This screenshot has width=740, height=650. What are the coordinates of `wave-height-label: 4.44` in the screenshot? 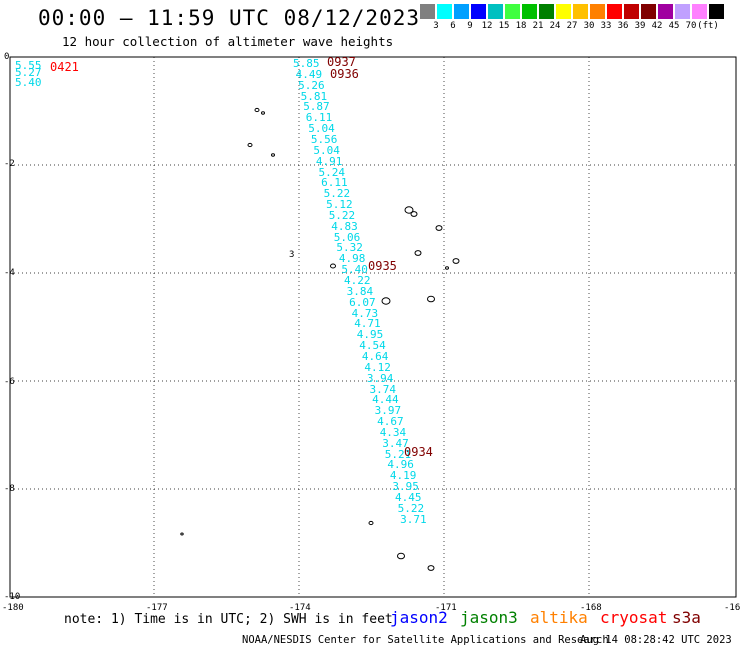 It's located at (385, 400).